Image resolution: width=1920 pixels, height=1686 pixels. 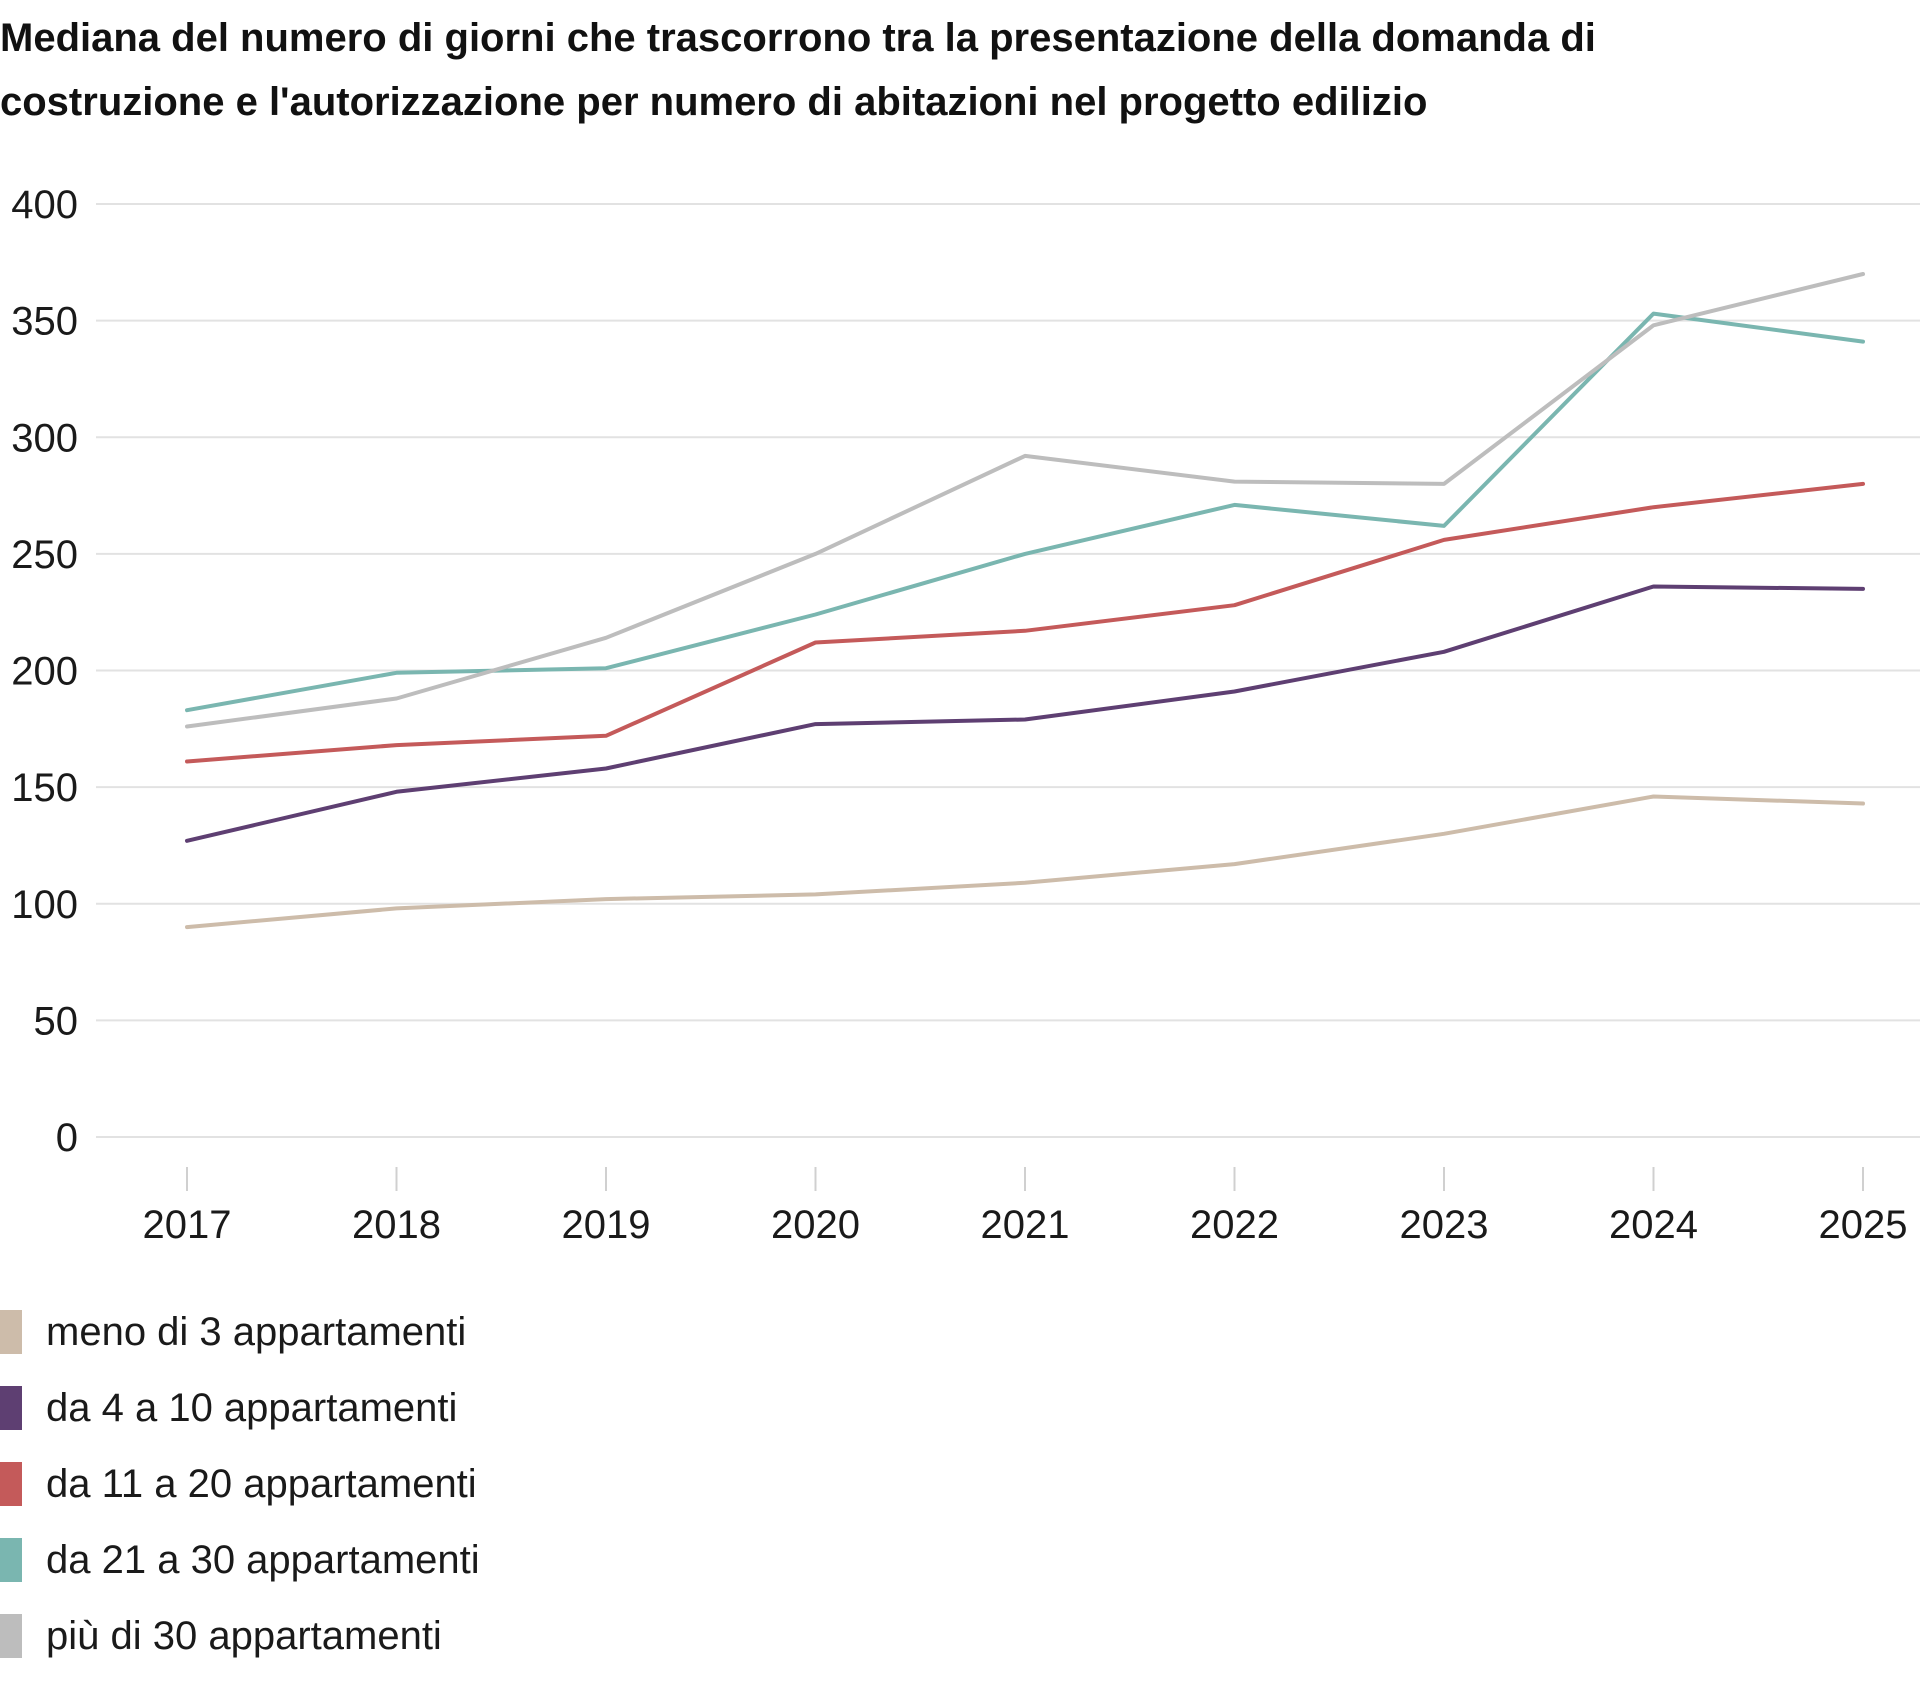 I want to click on legend-label: da 4 a 10 appartamenti, so click(x=252, y=1408).